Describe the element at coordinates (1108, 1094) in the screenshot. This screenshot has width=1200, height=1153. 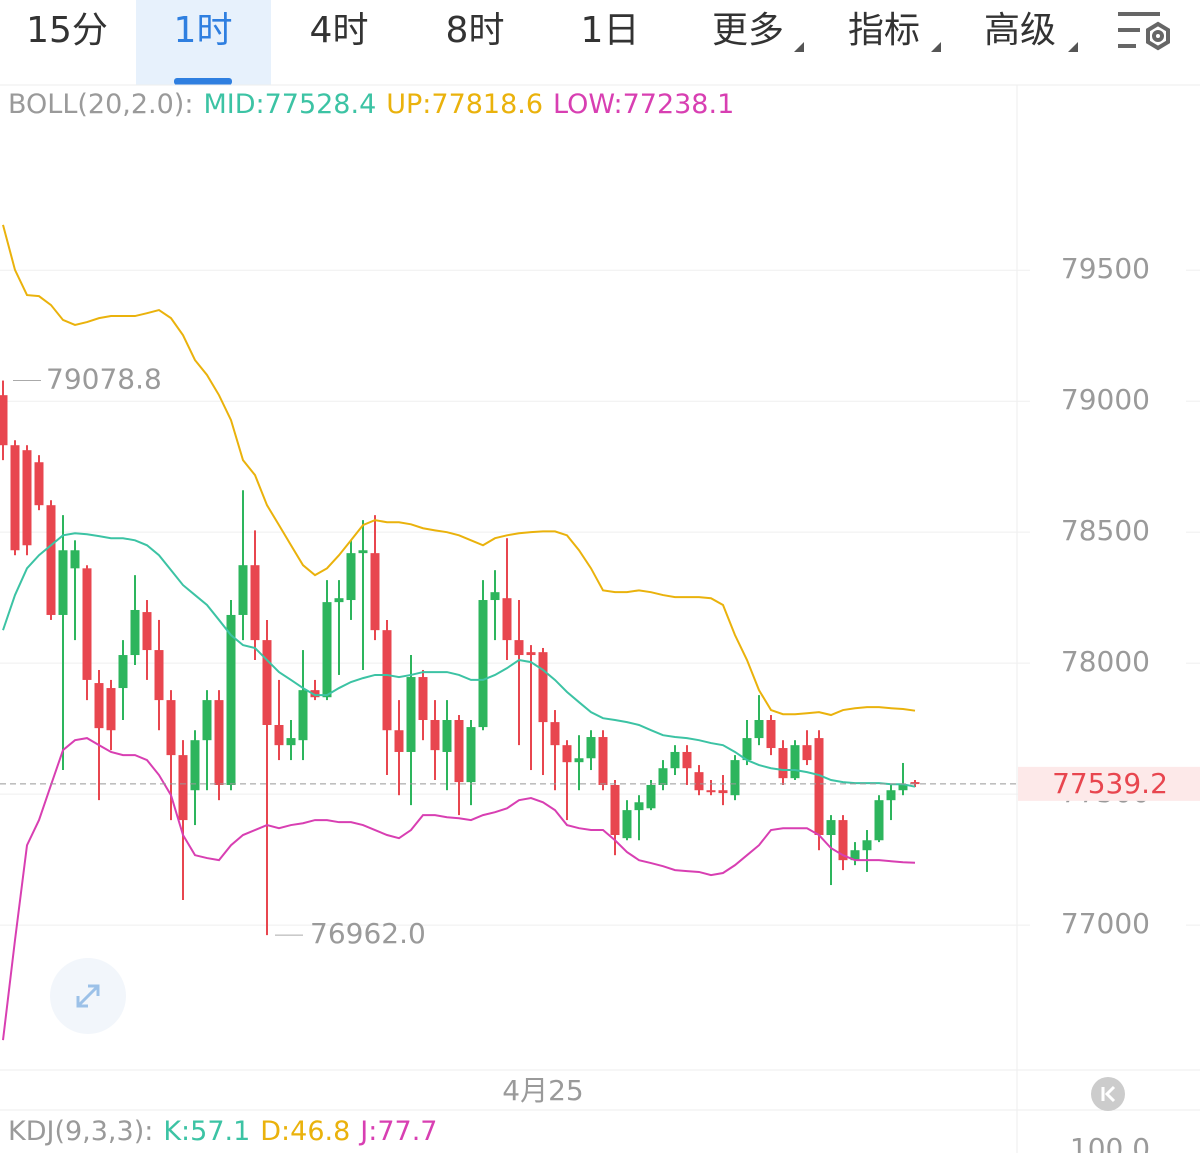
I see `scroll-end-icon` at that location.